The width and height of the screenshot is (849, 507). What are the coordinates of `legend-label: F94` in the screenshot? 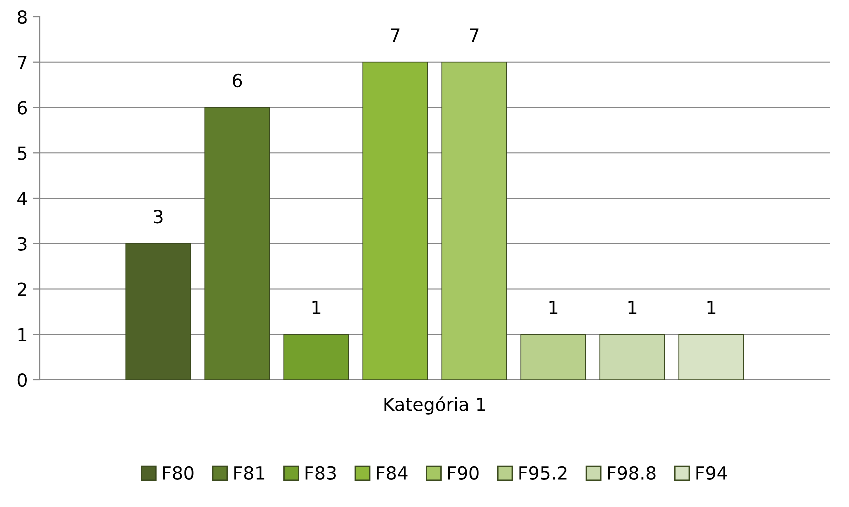 It's located at (712, 473).